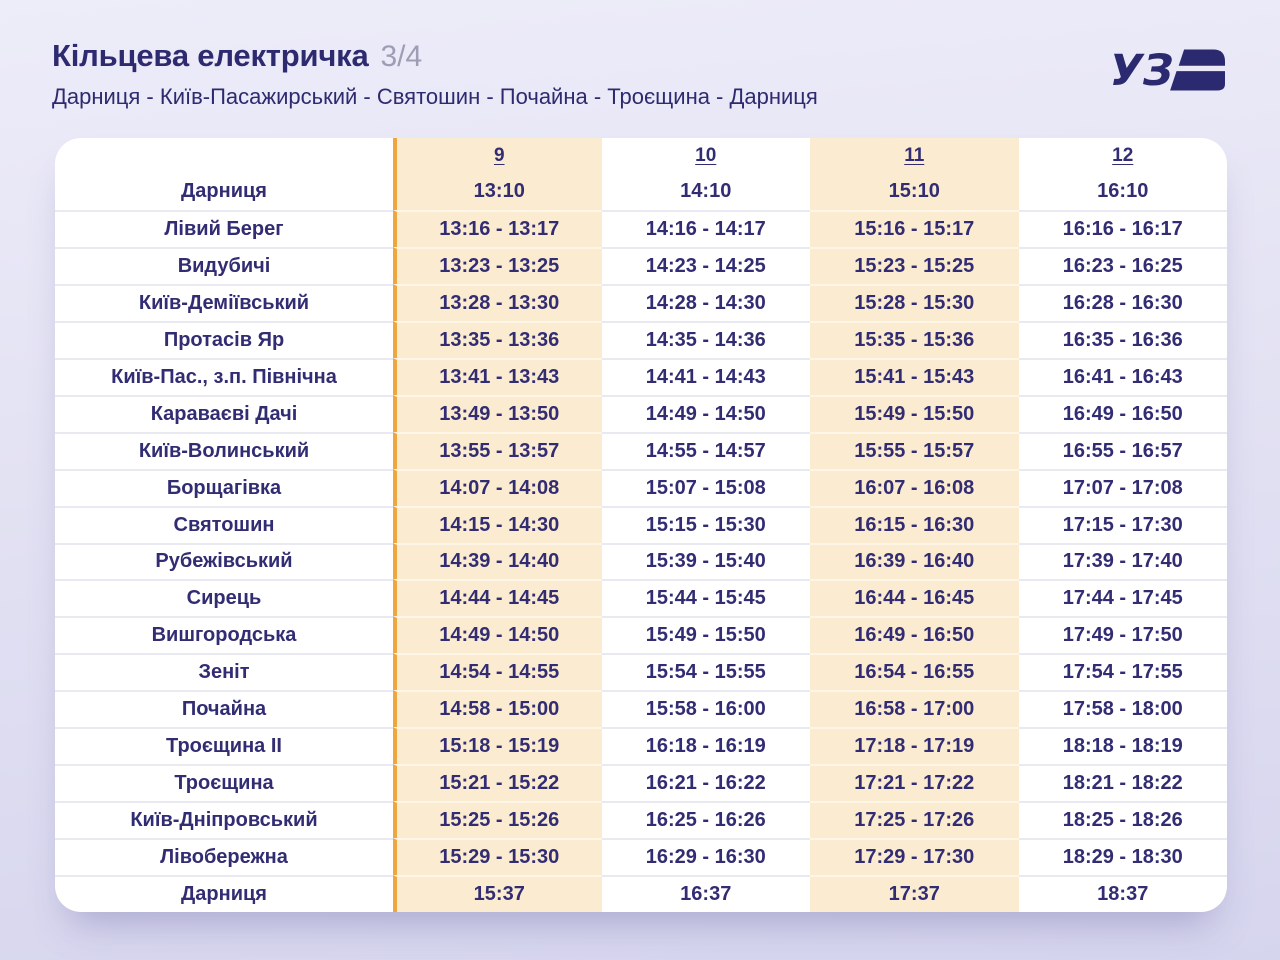 This screenshot has height=960, width=1280. What do you see at coordinates (705, 856) in the screenshot?
I see `time-cell: 16:29 - 16:30` at bounding box center [705, 856].